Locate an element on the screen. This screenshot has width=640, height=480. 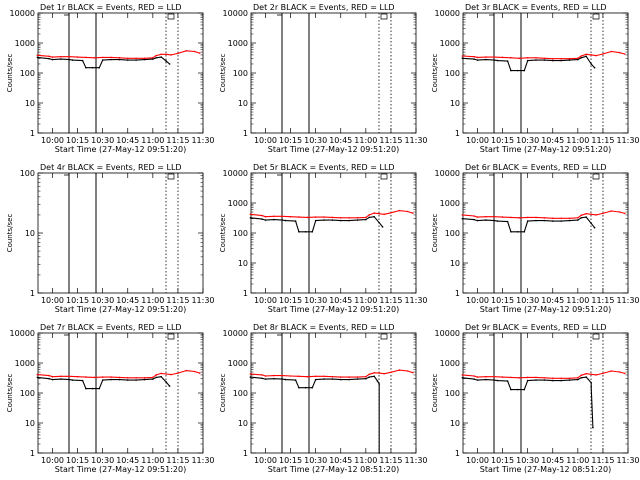
y-tick-label: 10 is located at coordinates (243, 423).